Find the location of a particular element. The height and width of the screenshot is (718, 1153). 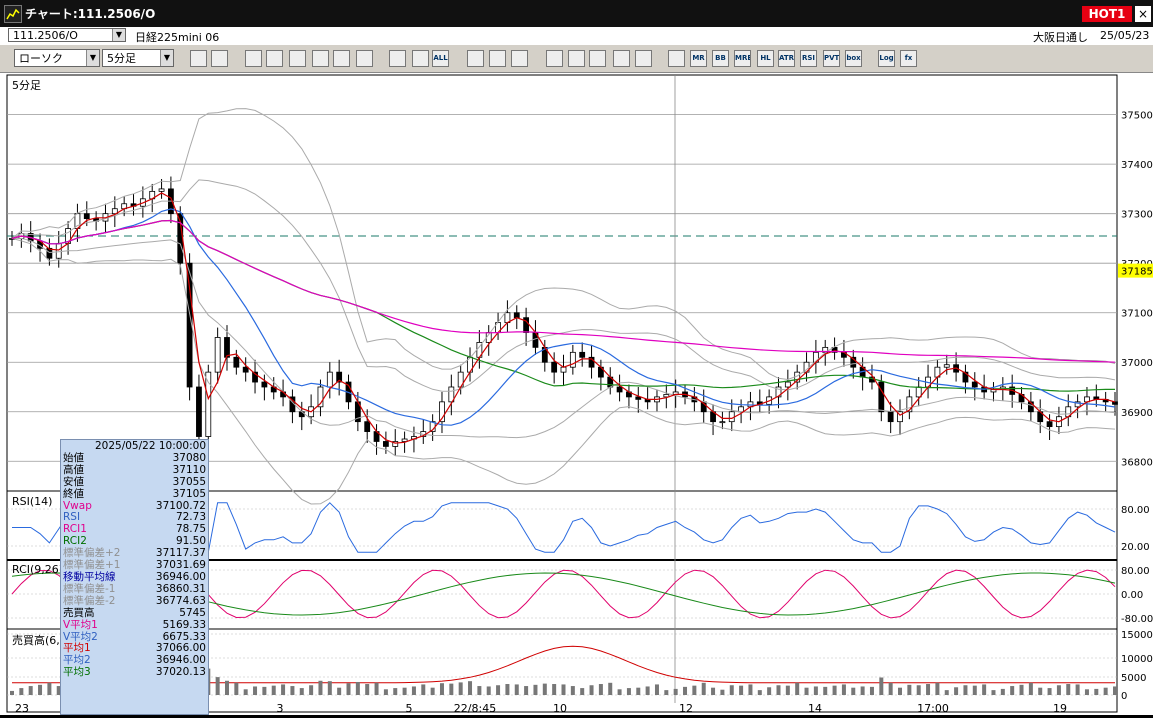

info-row-value: 37020.13 is located at coordinates (180, 672).